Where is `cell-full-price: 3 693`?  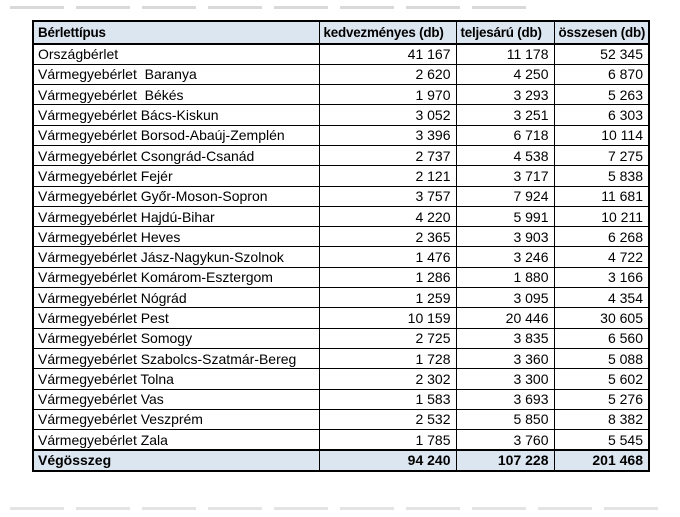
cell-full-price: 3 693 is located at coordinates (505, 399).